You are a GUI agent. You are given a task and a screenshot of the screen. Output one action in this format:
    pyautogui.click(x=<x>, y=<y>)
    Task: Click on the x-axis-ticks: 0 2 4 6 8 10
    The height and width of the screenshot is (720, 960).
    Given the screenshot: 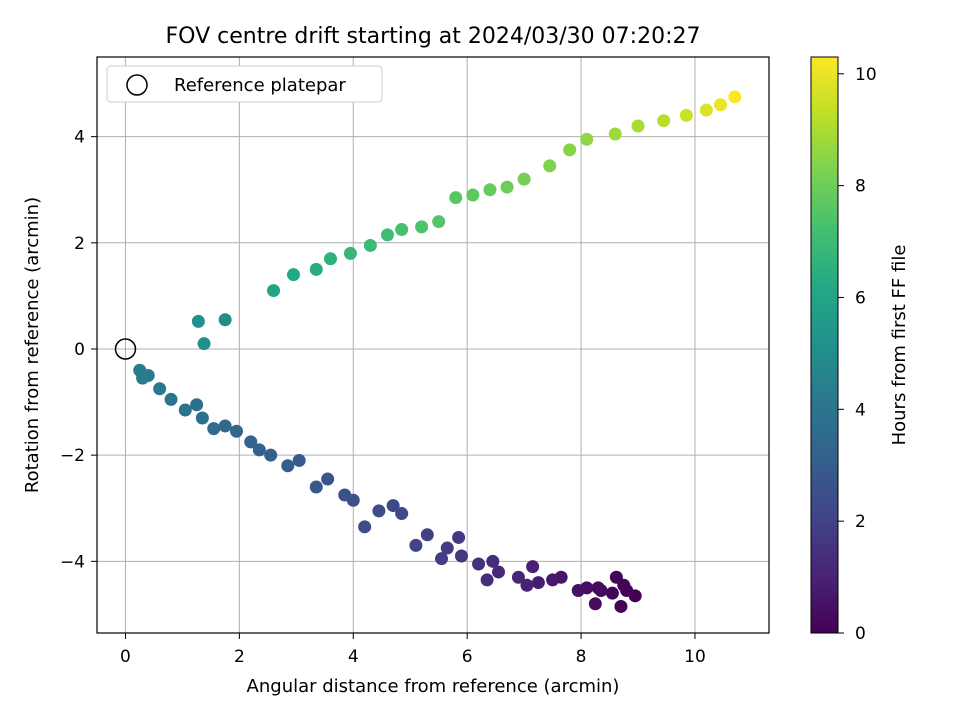 What is the action you would take?
    pyautogui.click(x=413, y=650)
    